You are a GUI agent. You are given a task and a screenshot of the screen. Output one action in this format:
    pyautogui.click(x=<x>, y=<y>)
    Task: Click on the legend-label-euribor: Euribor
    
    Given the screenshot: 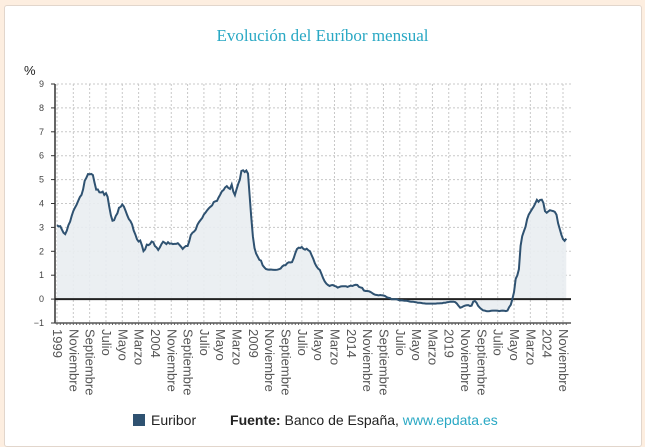 What is the action you would take?
    pyautogui.click(x=174, y=420)
    